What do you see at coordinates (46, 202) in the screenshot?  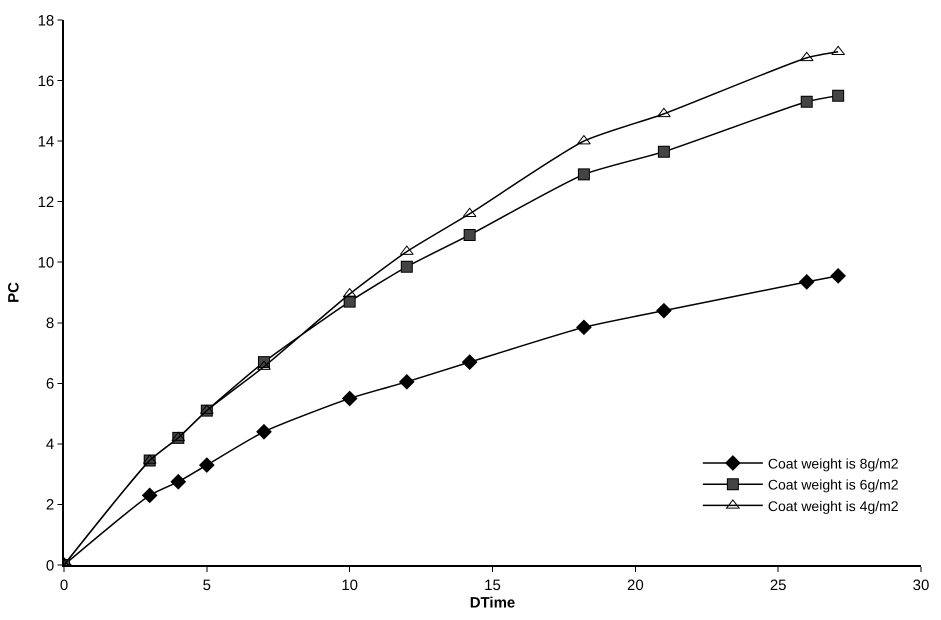 I see `y-tick-label: 12` at bounding box center [46, 202].